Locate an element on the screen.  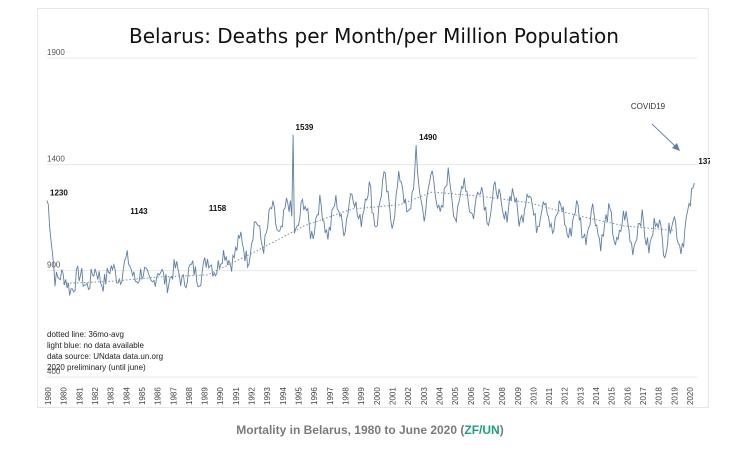
x-tick-label: 1993 is located at coordinates (267, 396).